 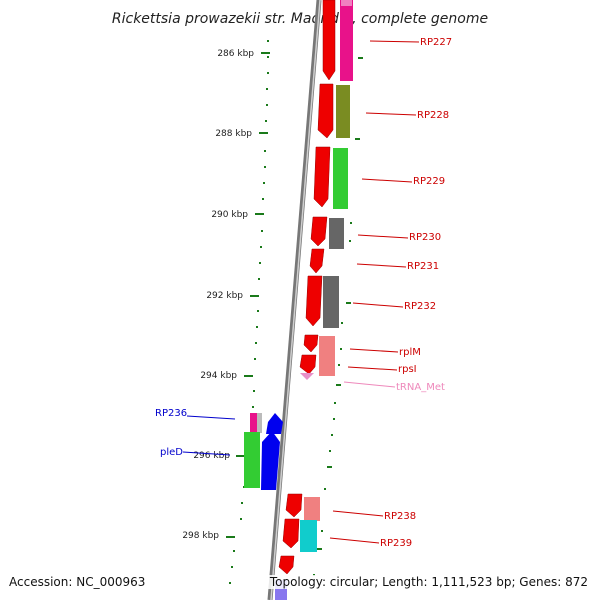 What do you see at coordinates (433, 115) in the screenshot?
I see `gene-label-rp228: RP228` at bounding box center [433, 115].